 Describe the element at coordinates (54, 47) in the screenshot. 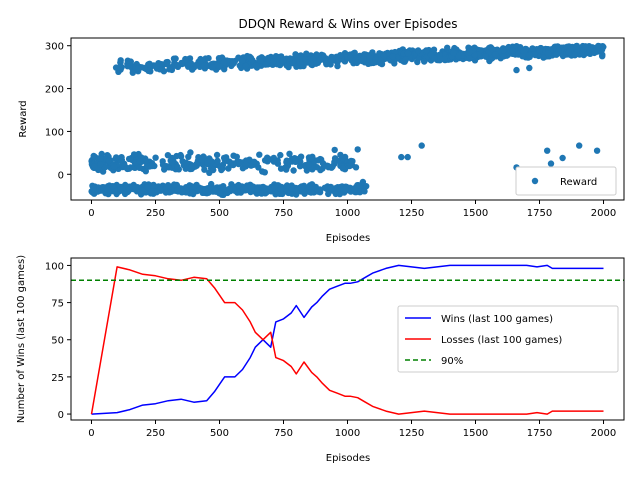

I see `reward-y-tick-label: 300` at that location.